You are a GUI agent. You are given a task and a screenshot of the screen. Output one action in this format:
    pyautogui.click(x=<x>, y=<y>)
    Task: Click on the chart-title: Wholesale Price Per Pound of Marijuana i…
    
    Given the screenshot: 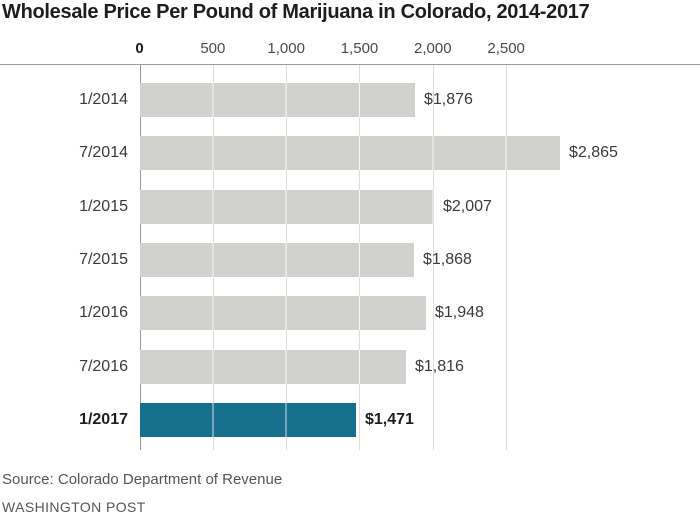 What is the action you would take?
    pyautogui.click(x=296, y=12)
    